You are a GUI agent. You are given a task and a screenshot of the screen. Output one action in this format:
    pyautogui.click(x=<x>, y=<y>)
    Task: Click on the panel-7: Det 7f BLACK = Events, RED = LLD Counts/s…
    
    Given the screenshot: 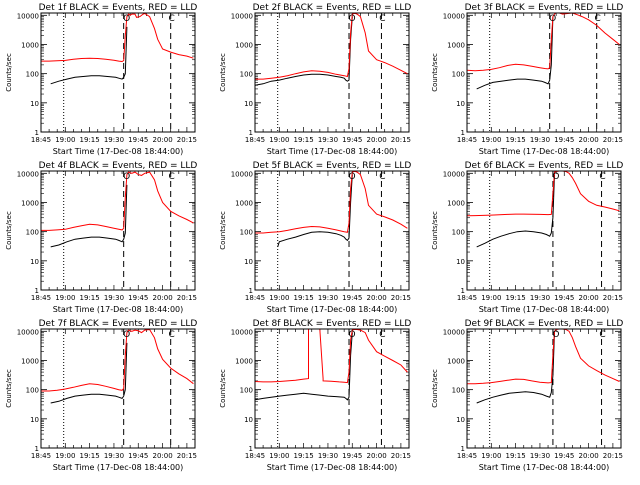 What is the action you would take?
    pyautogui.click(x=101, y=395)
    